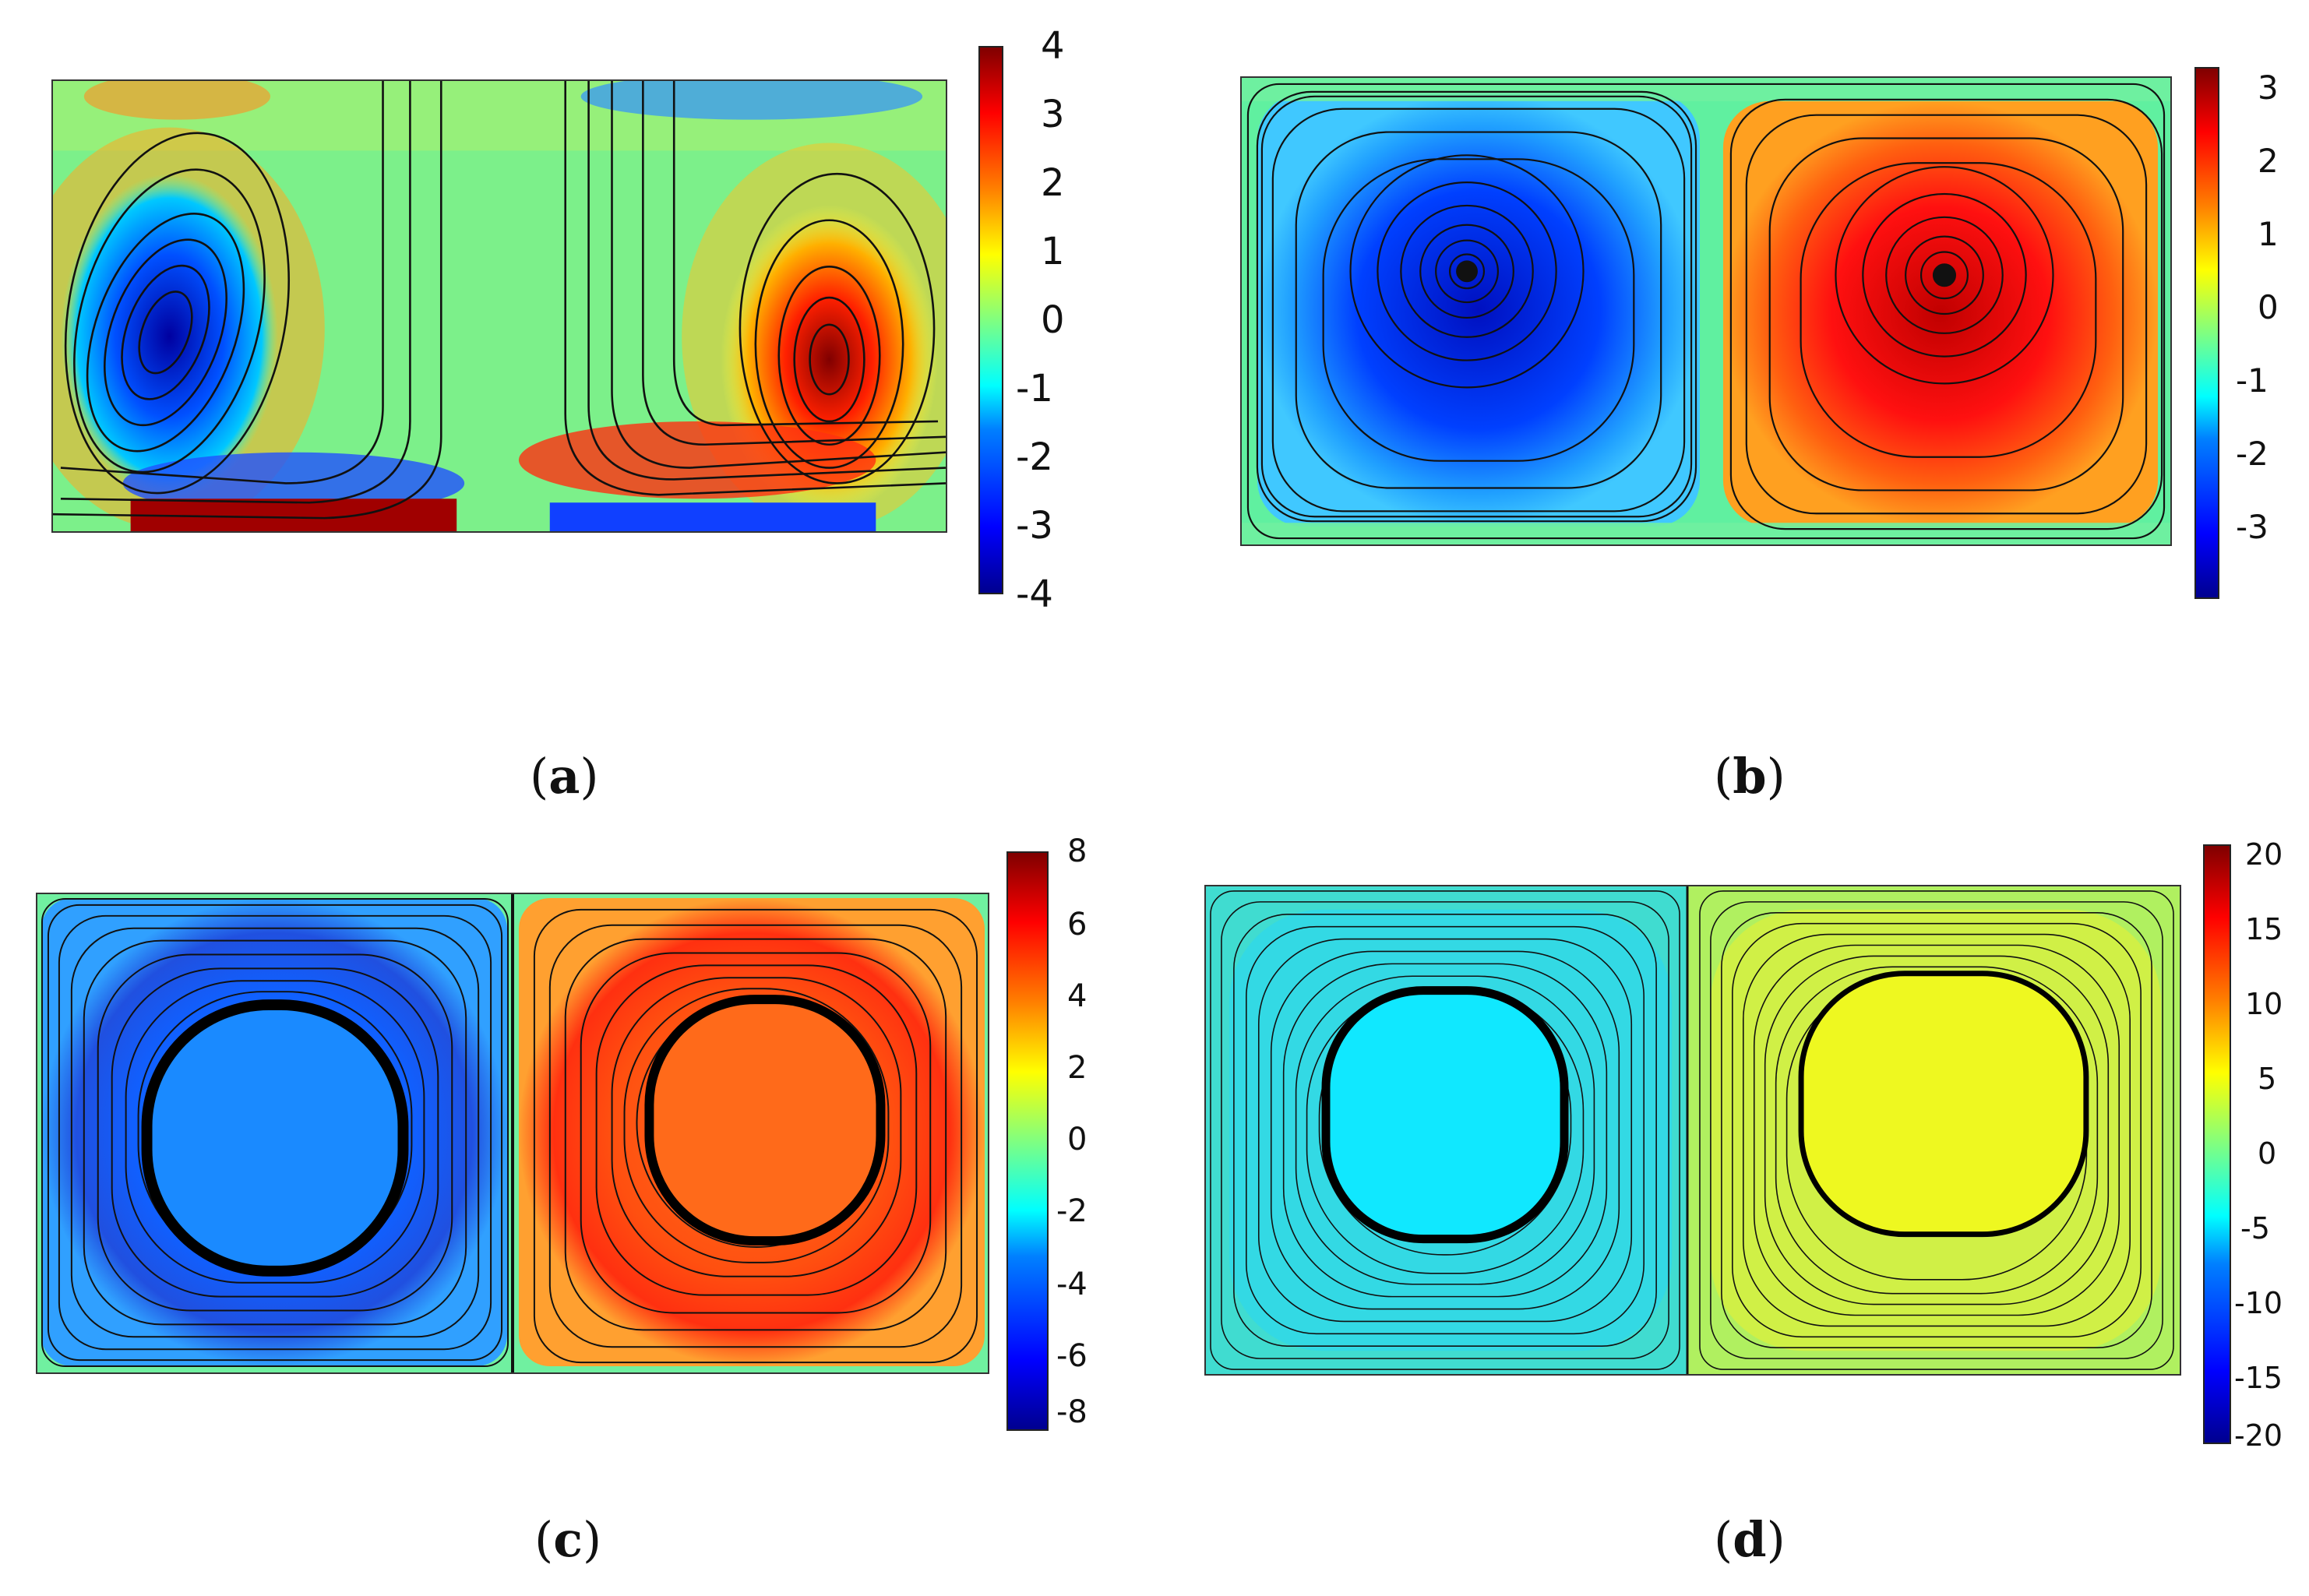 The height and width of the screenshot is (1596, 2309). I want to click on colorbar-tick-label: -10, so click(2258, 1303).